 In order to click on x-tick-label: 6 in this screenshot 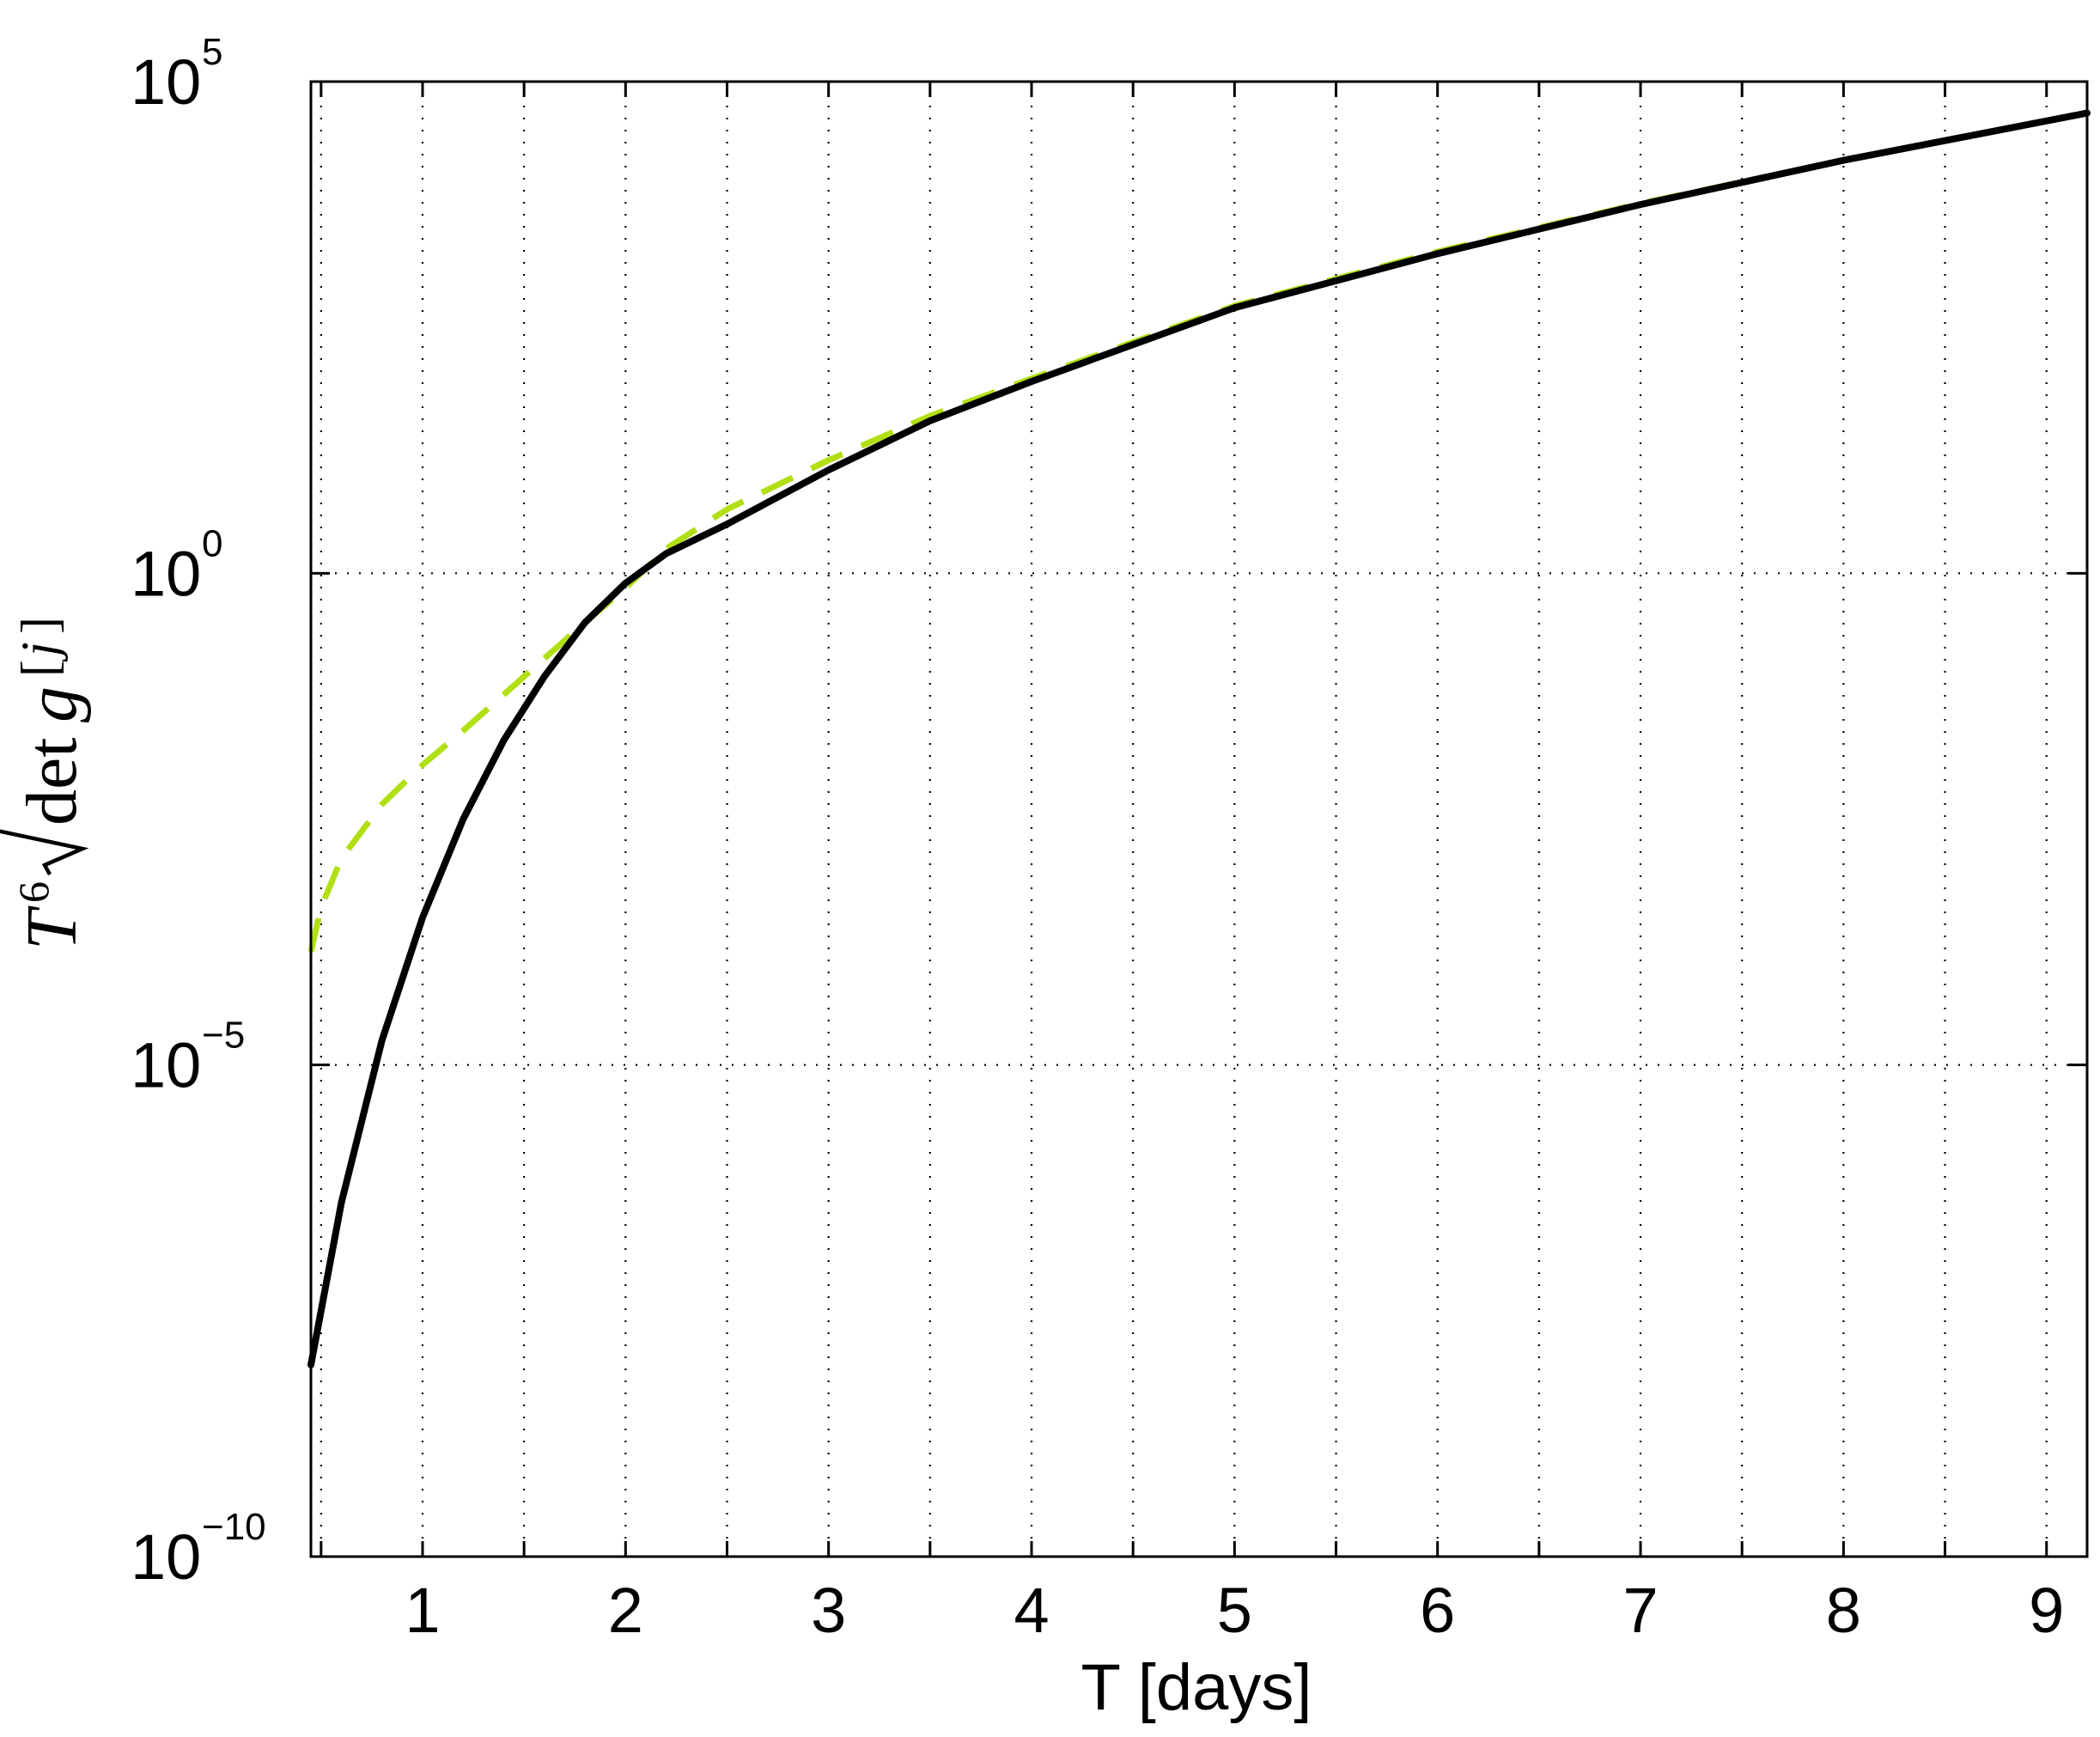, I will do `click(1438, 1610)`.